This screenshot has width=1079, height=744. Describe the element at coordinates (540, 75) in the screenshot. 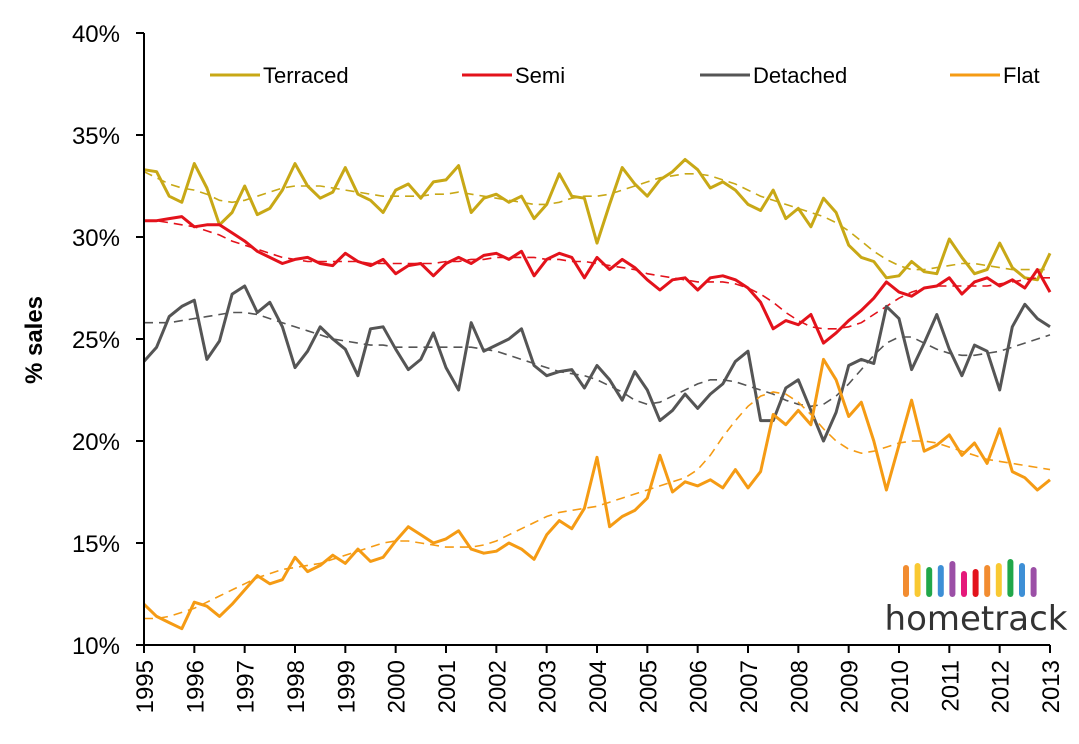

I see `legend-label: Semi` at that location.